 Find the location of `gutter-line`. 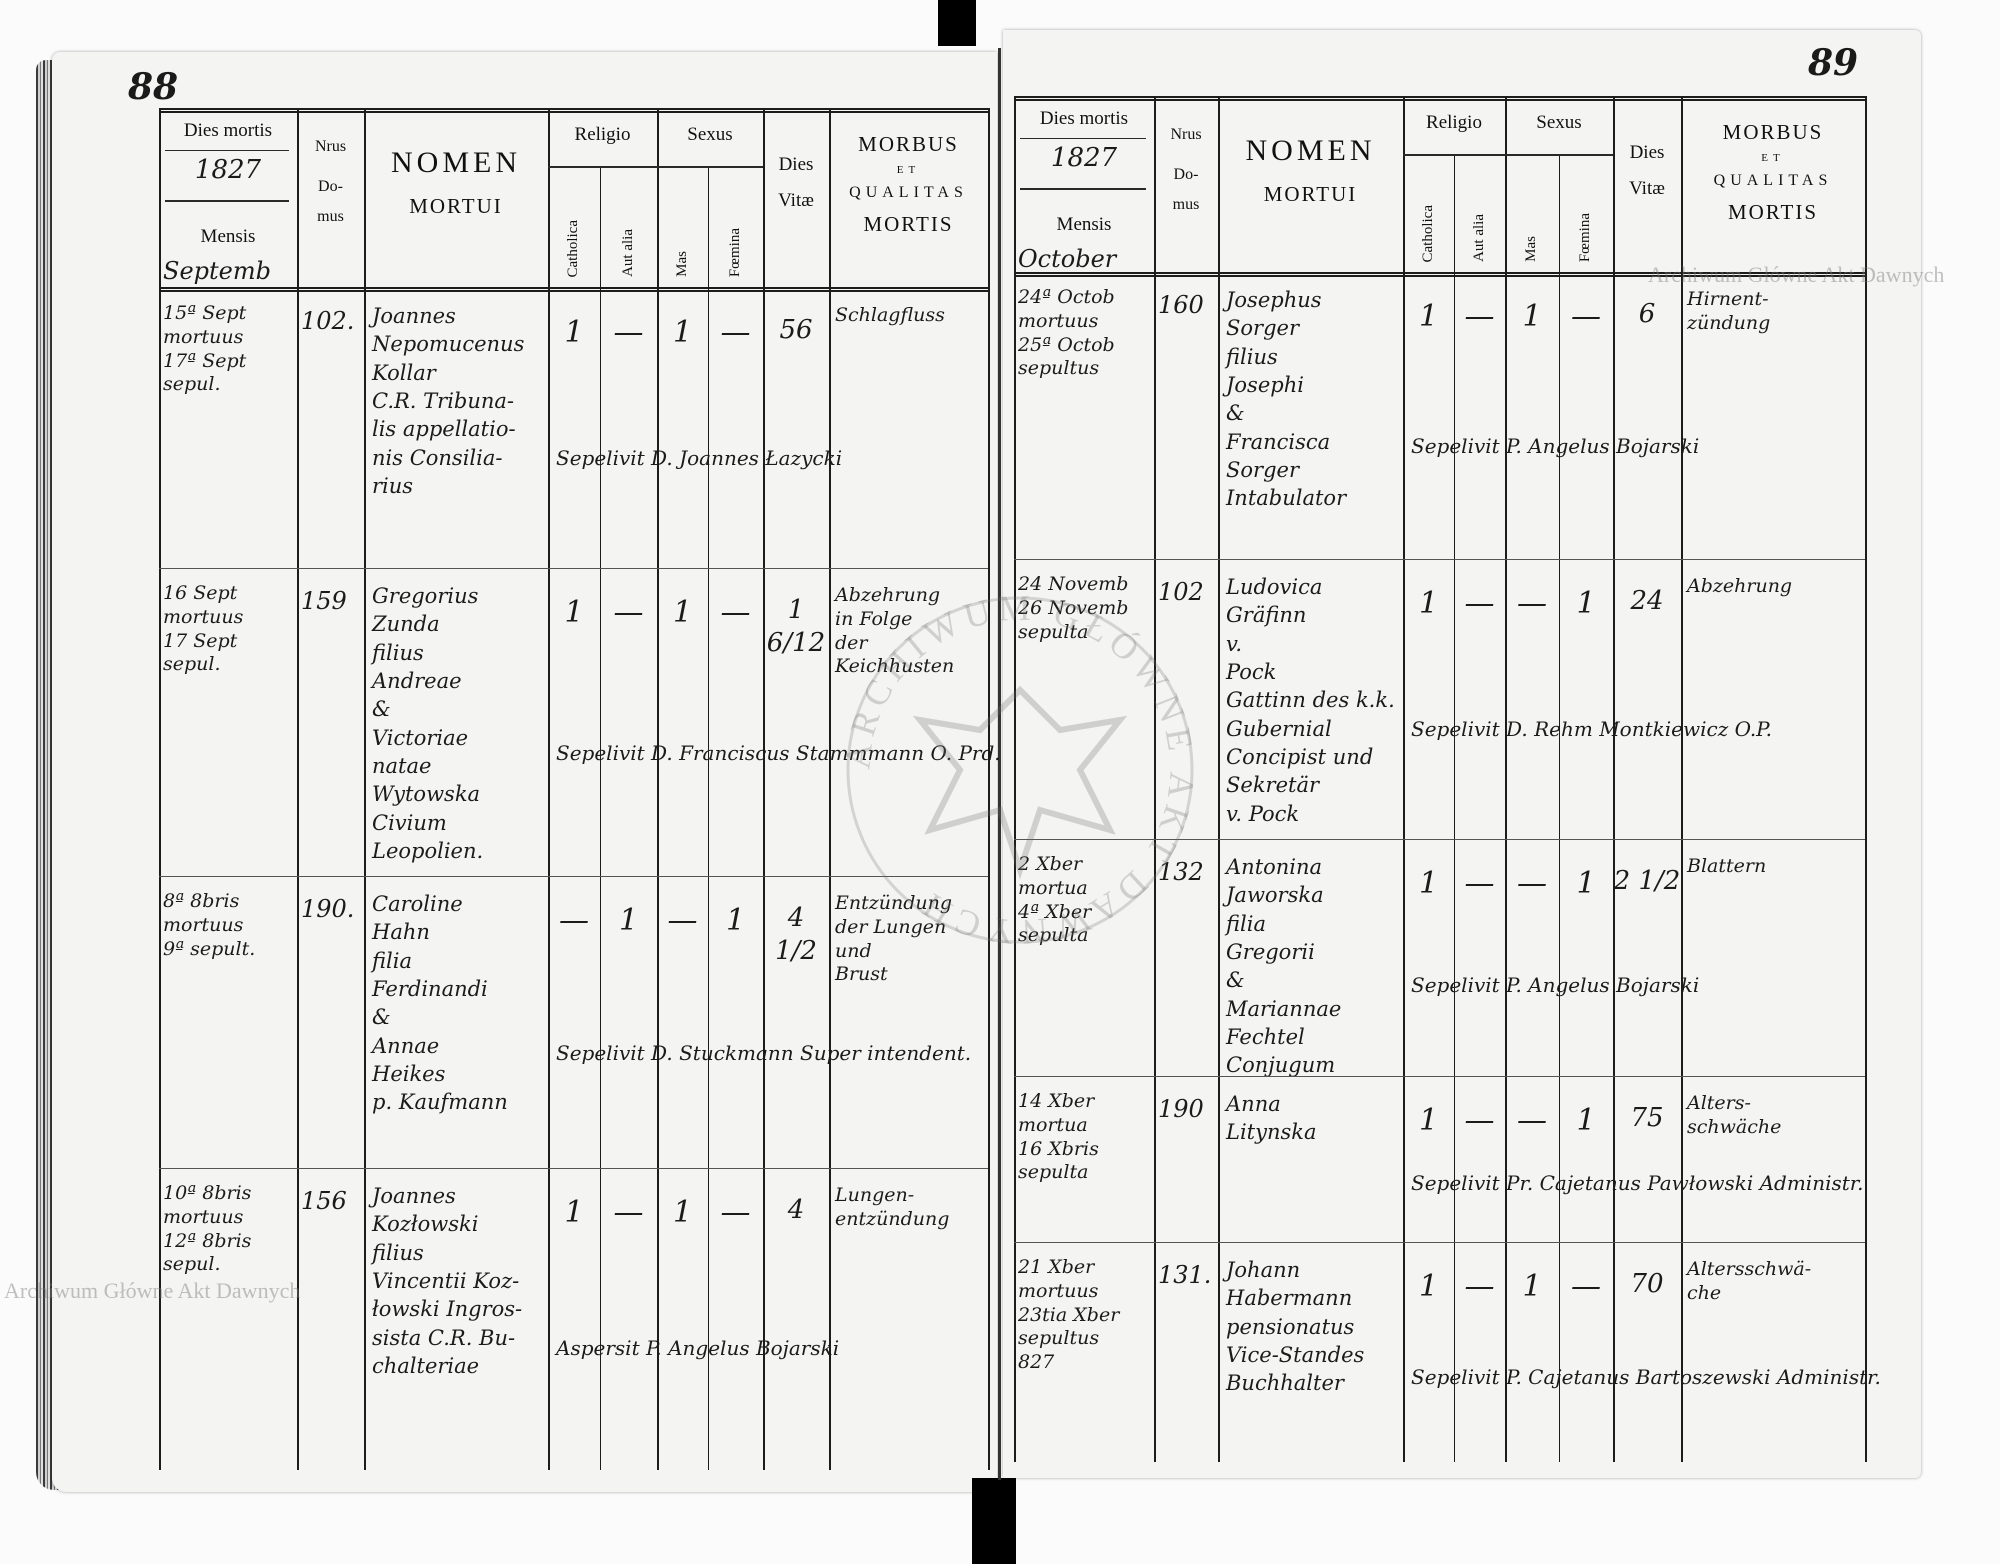

gutter-line is located at coordinates (999, 764).